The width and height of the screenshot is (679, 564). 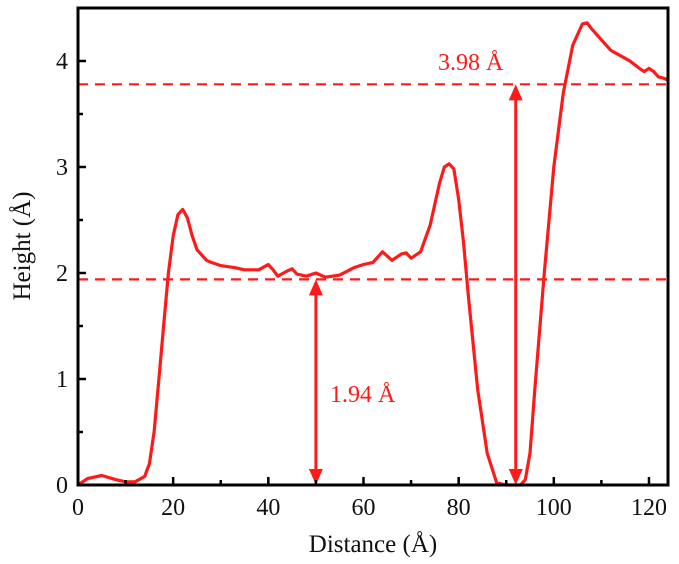 I want to click on x-tick-label: 60, so click(x=363, y=508).